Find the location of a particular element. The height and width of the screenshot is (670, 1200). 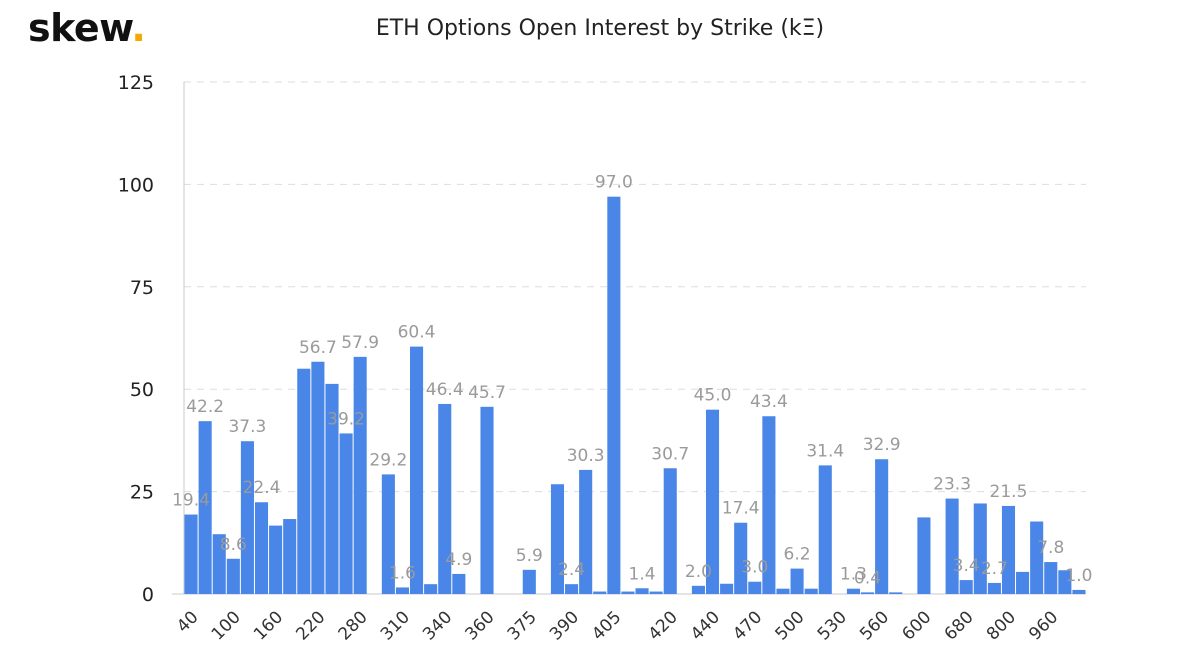

x-tick-label: 560 is located at coordinates (874, 625).